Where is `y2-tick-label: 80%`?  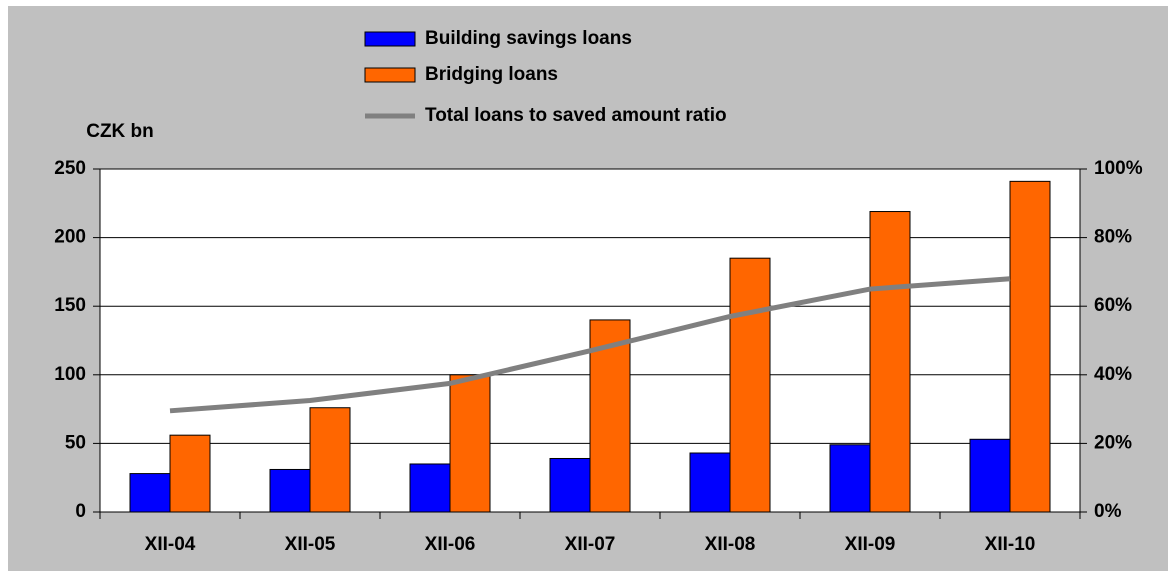
y2-tick-label: 80% is located at coordinates (1113, 237).